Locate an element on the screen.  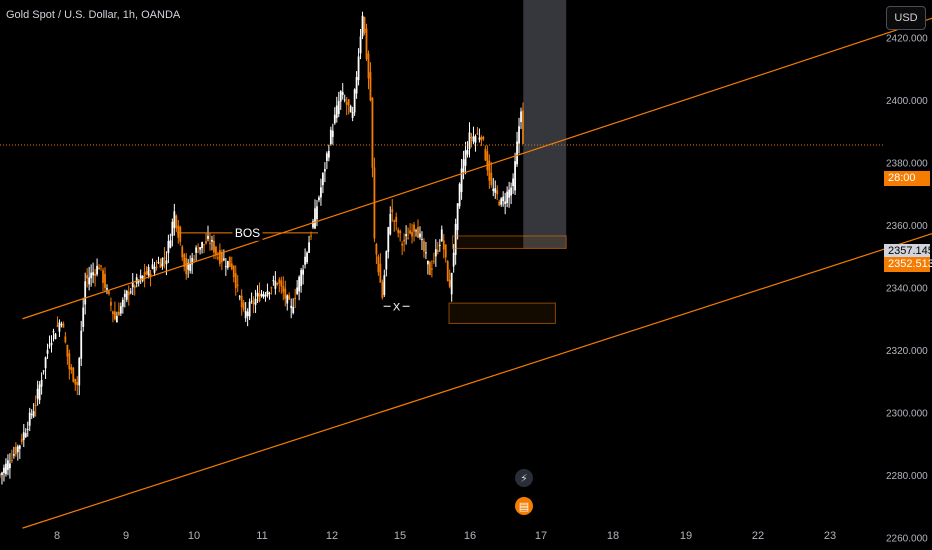
zone-upper is located at coordinates (509, 242).